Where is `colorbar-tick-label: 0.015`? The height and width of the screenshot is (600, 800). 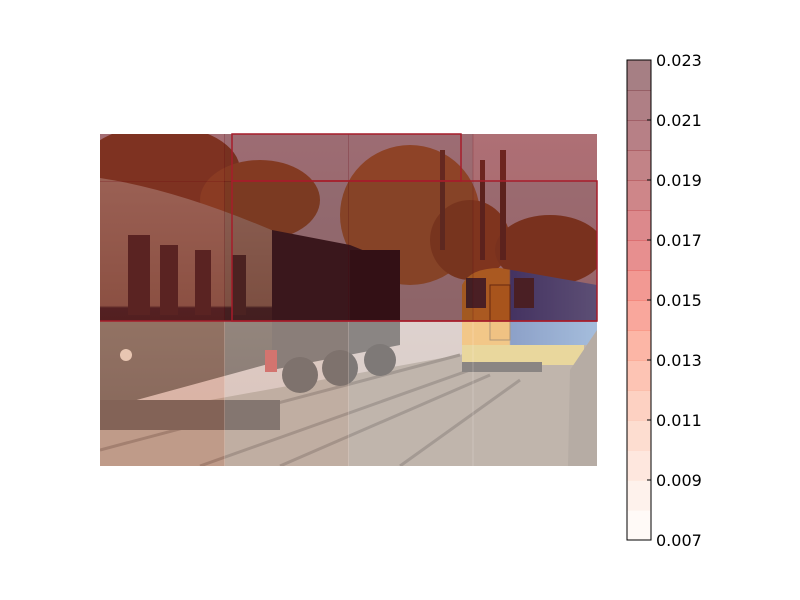
colorbar-tick-label: 0.015 is located at coordinates (679, 300).